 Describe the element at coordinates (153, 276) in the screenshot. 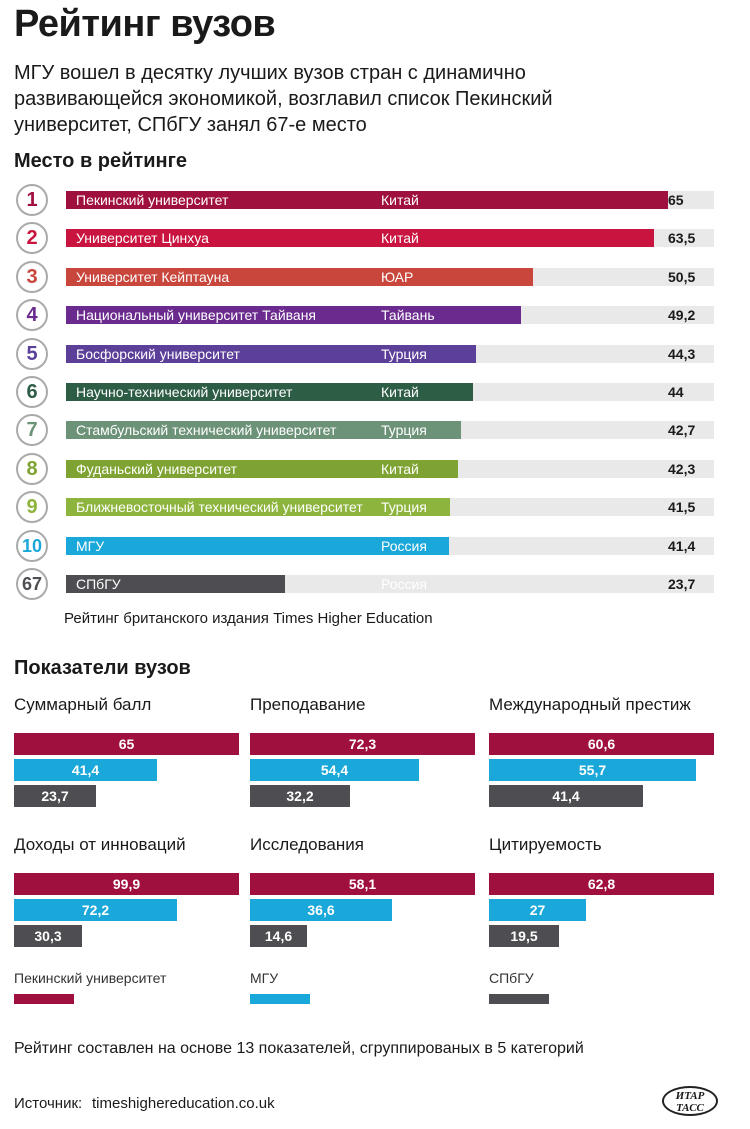

I see `university-label: Университет Кейптауна` at that location.